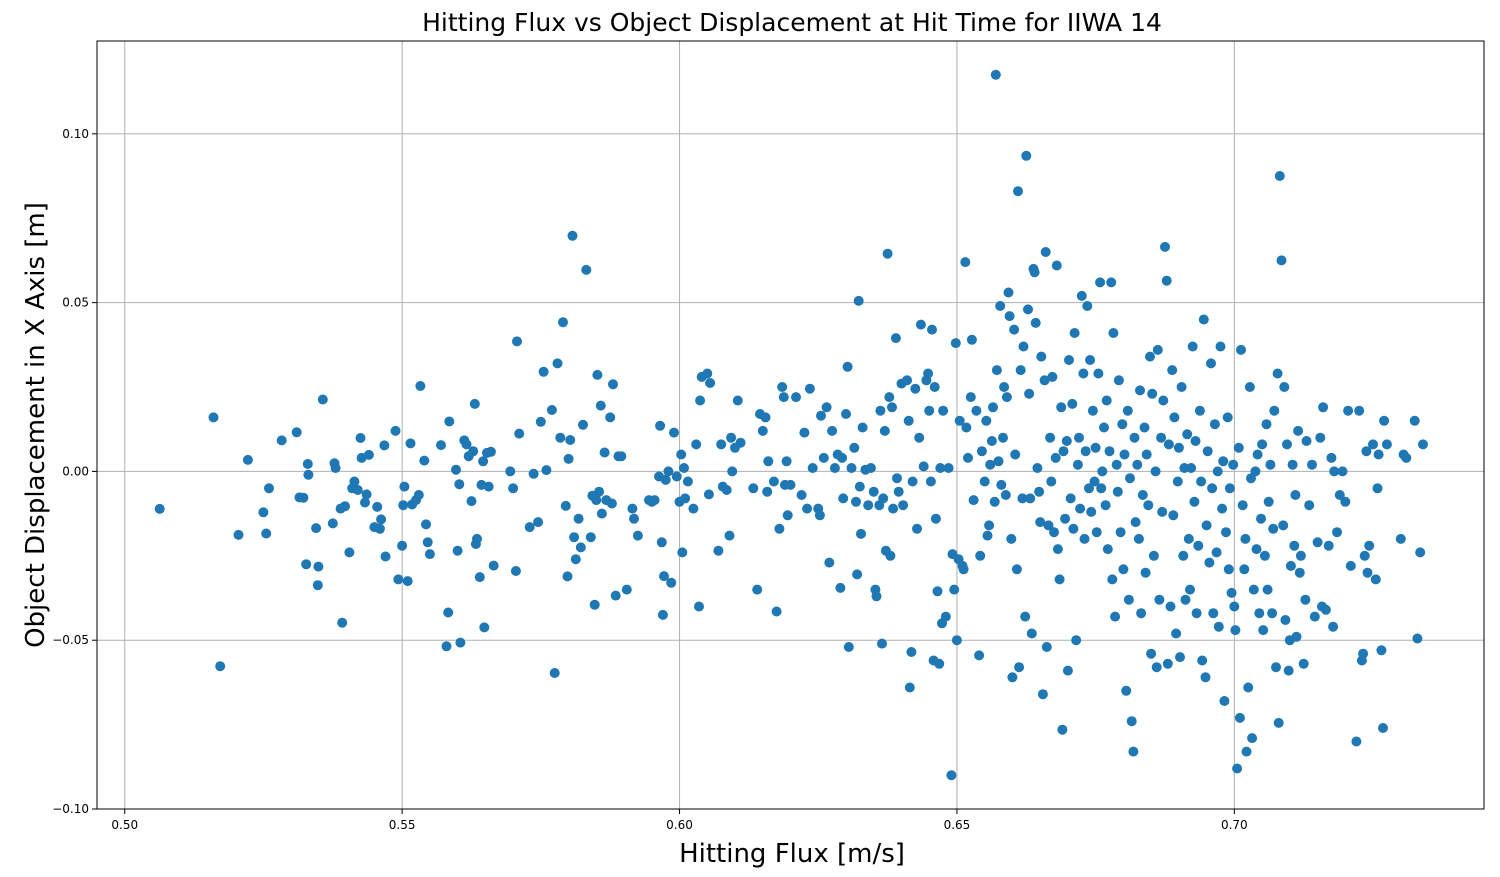  I want to click on y-axis-label: Object Displacement in X Axis [m], so click(36, 425).